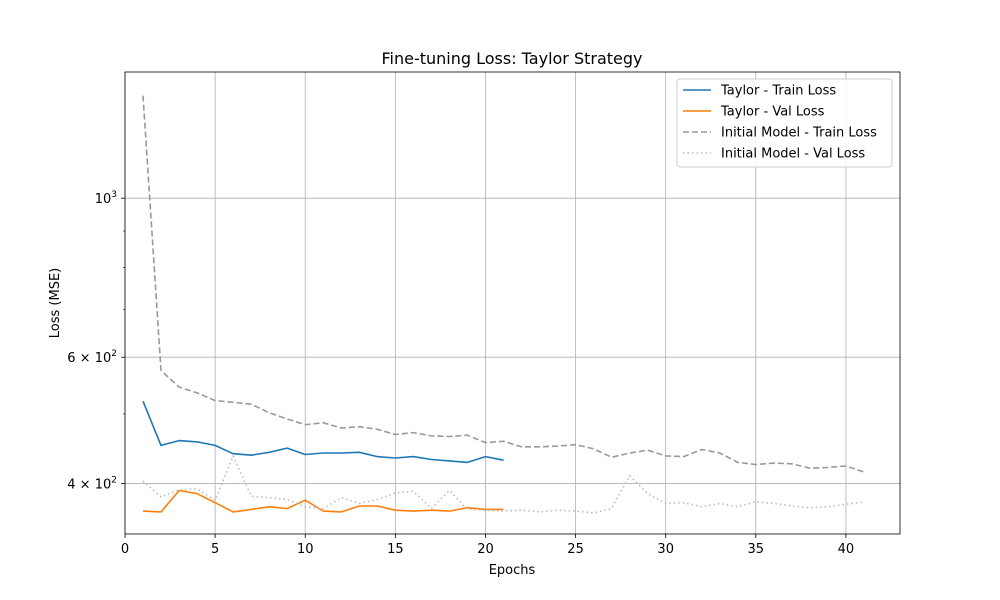 The image size is (1000, 600). Describe the element at coordinates (778, 91) in the screenshot. I see `legend-label-1: Taylor - Train Loss` at that location.